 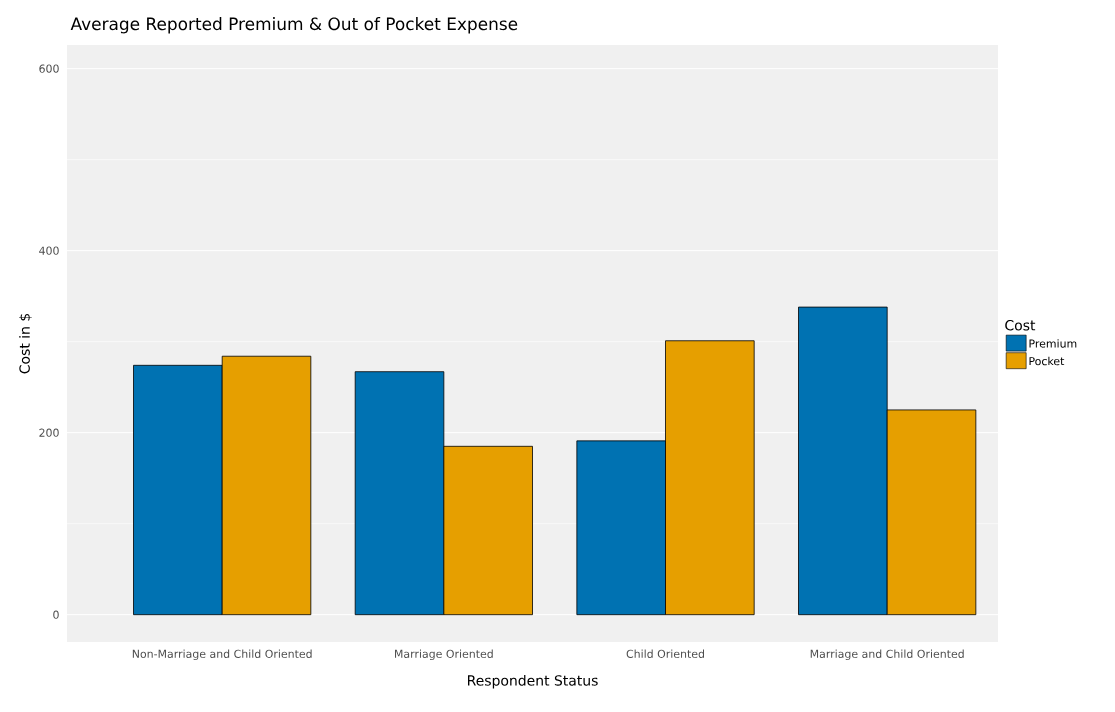 What do you see at coordinates (49, 432) in the screenshot?
I see `y-tick-label: 200` at bounding box center [49, 432].